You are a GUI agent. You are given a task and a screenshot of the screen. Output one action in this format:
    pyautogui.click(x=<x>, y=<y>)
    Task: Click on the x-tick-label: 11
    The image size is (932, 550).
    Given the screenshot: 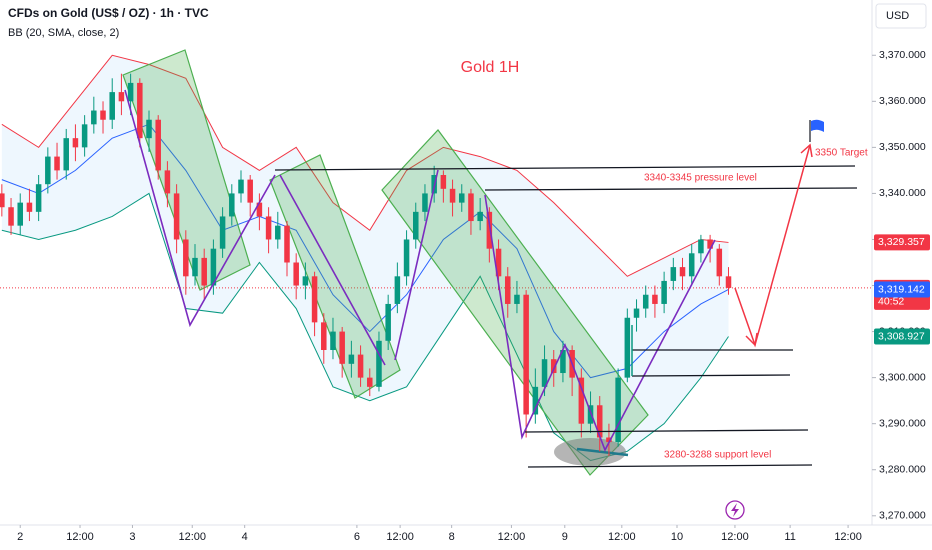 What is the action you would take?
    pyautogui.click(x=789, y=537)
    